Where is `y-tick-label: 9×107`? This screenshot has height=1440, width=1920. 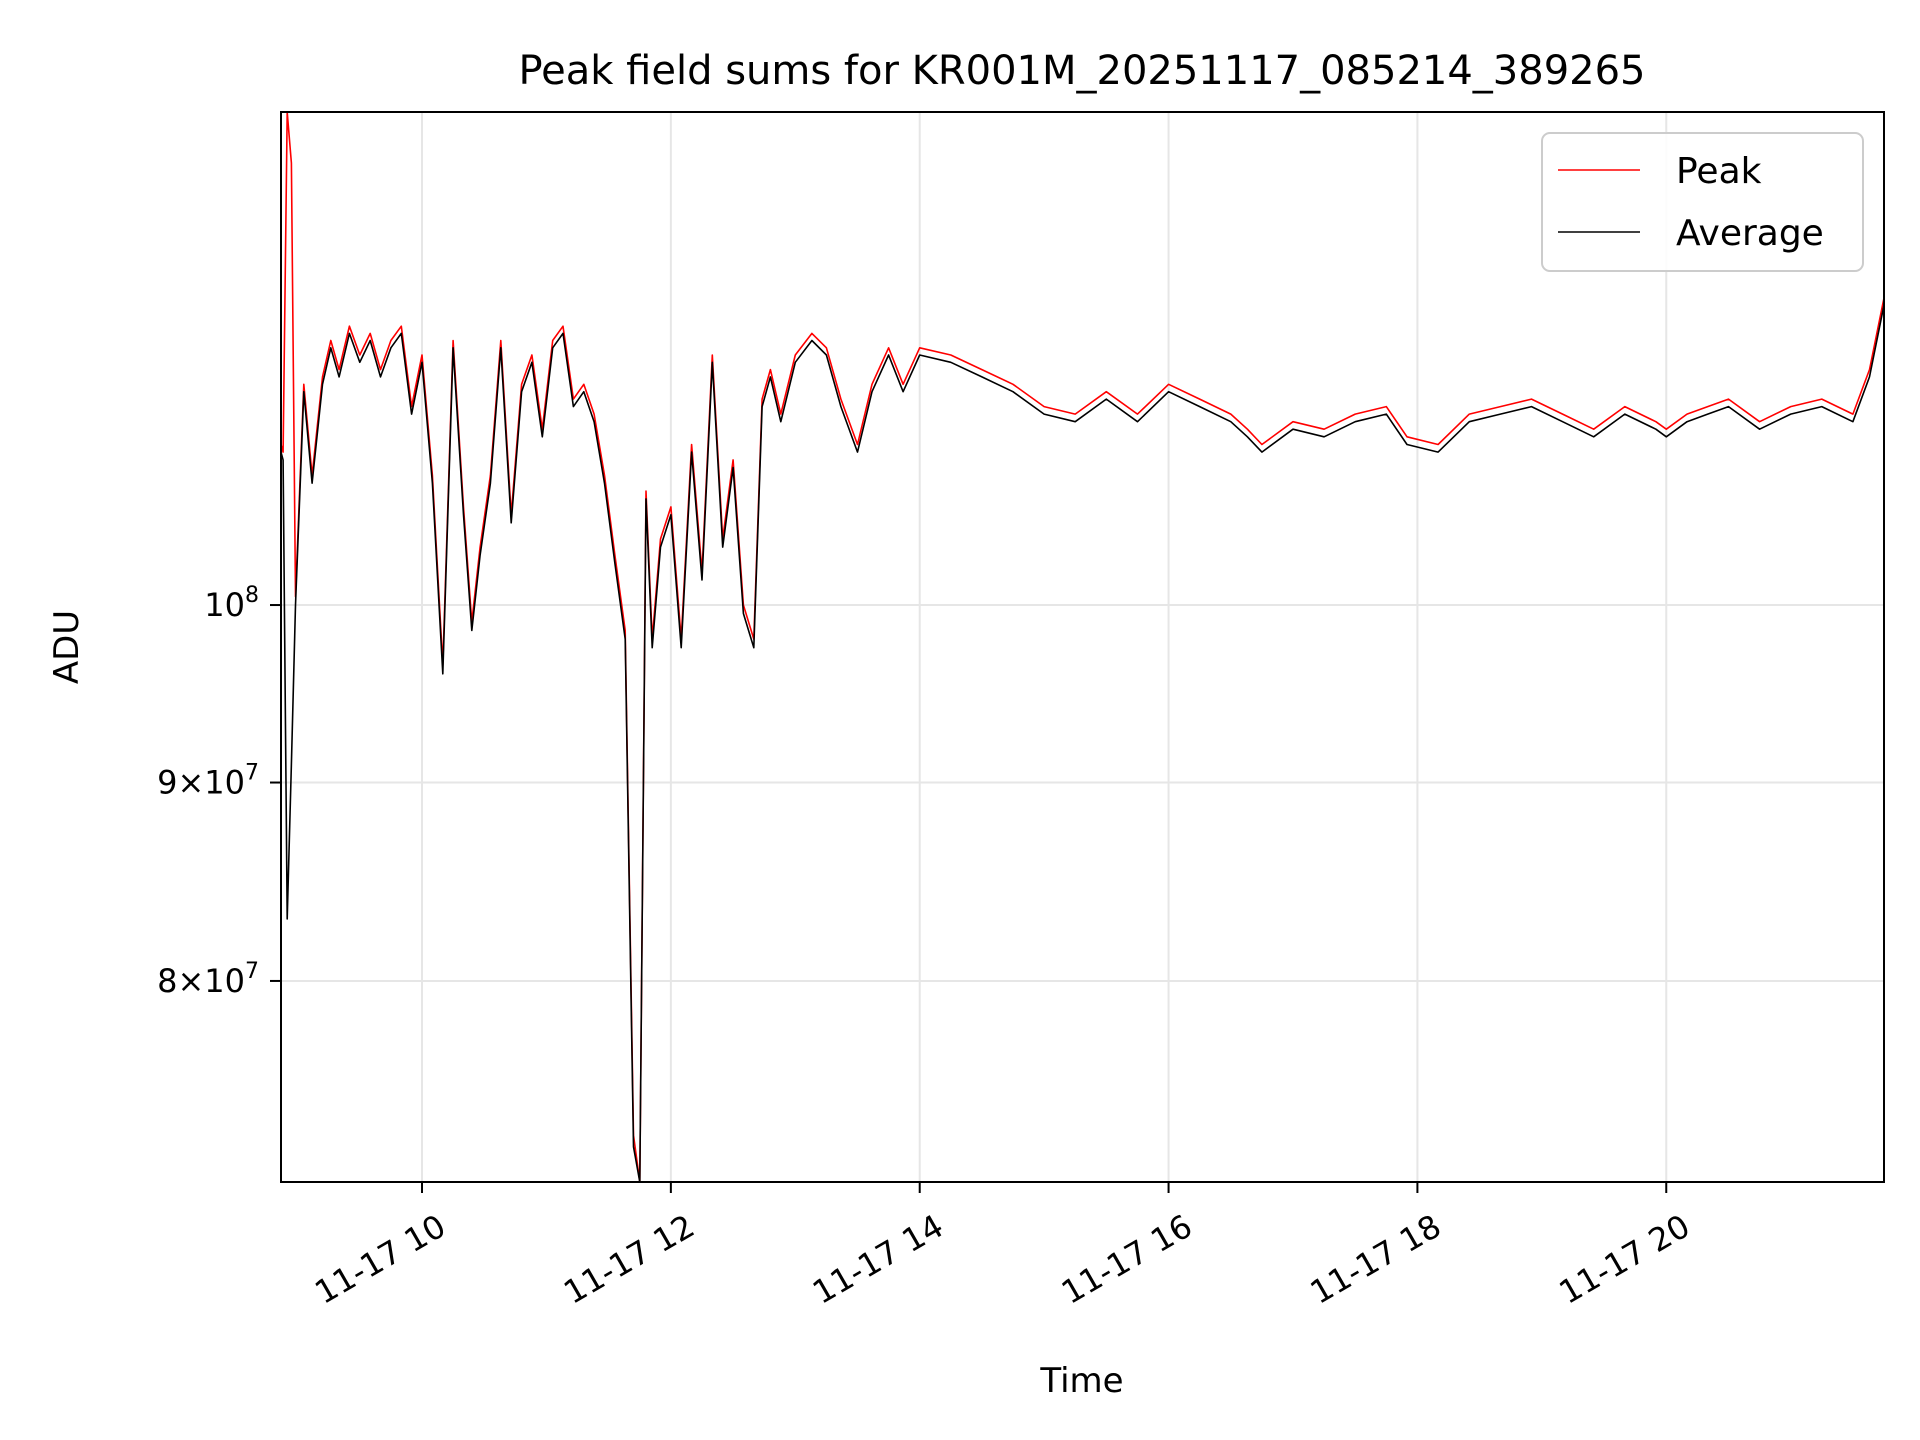 y-tick-label: 9×107 is located at coordinates (208, 781).